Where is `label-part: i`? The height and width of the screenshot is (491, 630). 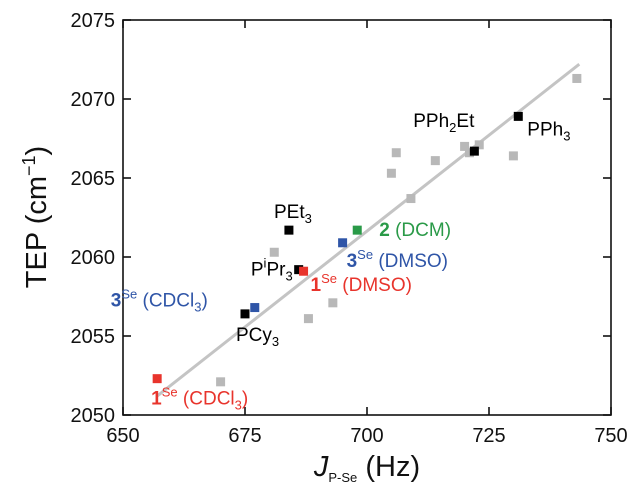
label-part: i is located at coordinates (265, 263).